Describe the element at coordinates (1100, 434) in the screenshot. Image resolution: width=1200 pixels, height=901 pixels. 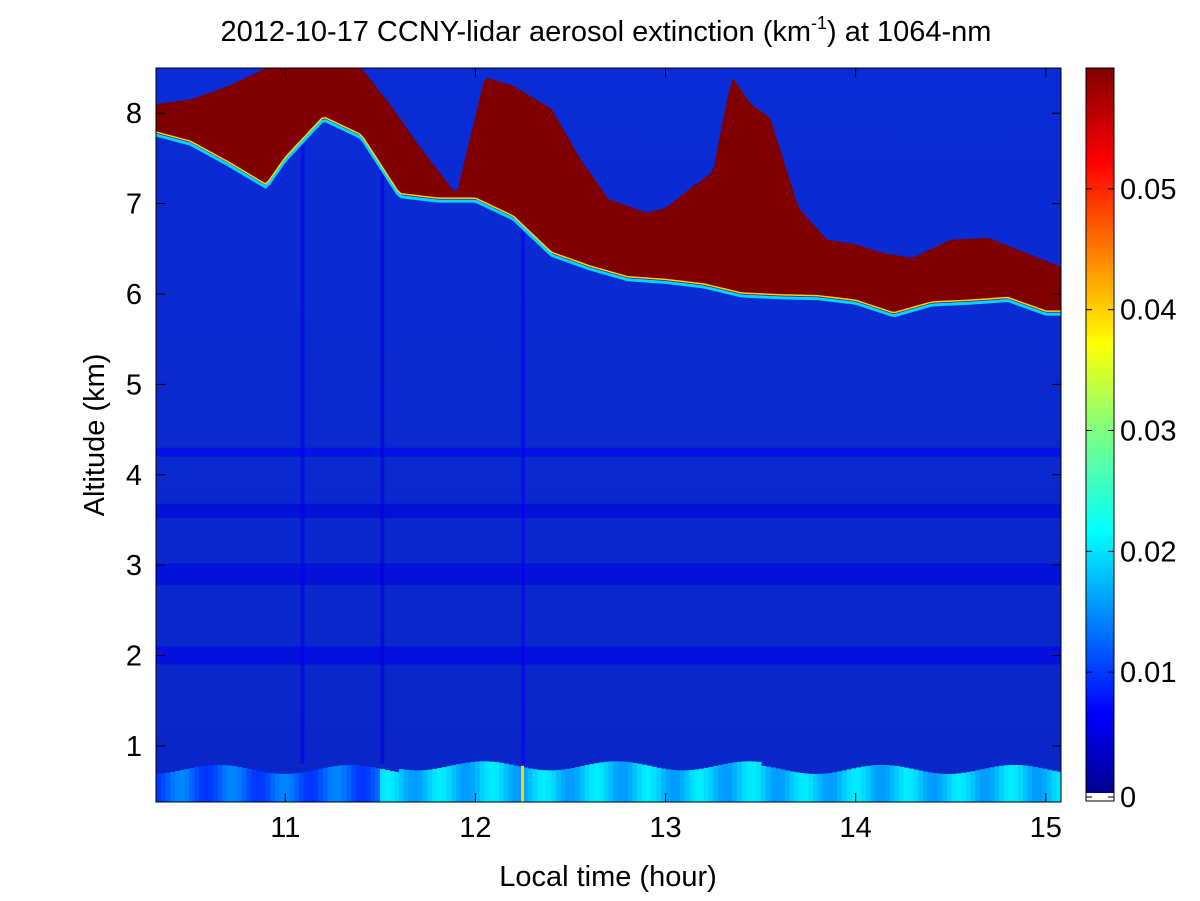
I see `colorbar-frame` at that location.